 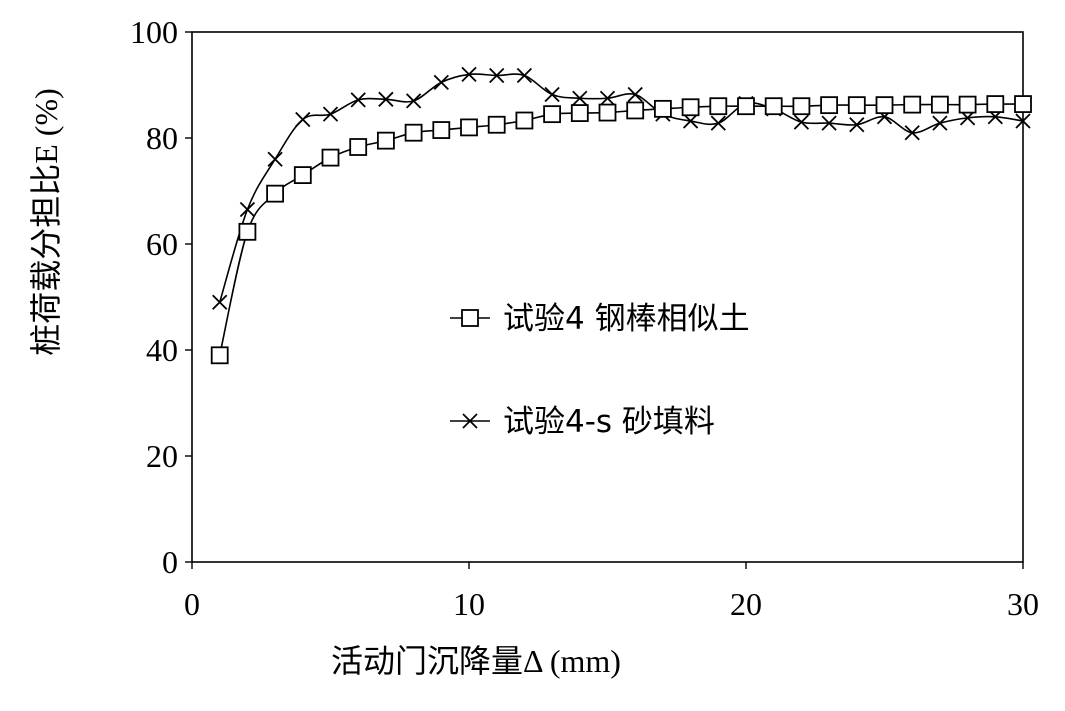 What do you see at coordinates (162, 456) in the screenshot?
I see `y-tick-label: 20` at bounding box center [162, 456].